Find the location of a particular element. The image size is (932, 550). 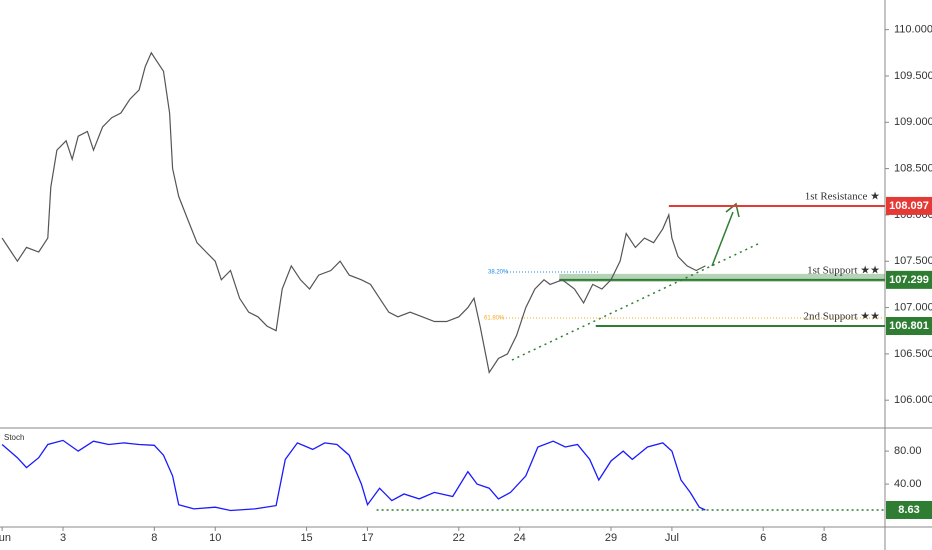

level-value: 106.801 is located at coordinates (909, 326).